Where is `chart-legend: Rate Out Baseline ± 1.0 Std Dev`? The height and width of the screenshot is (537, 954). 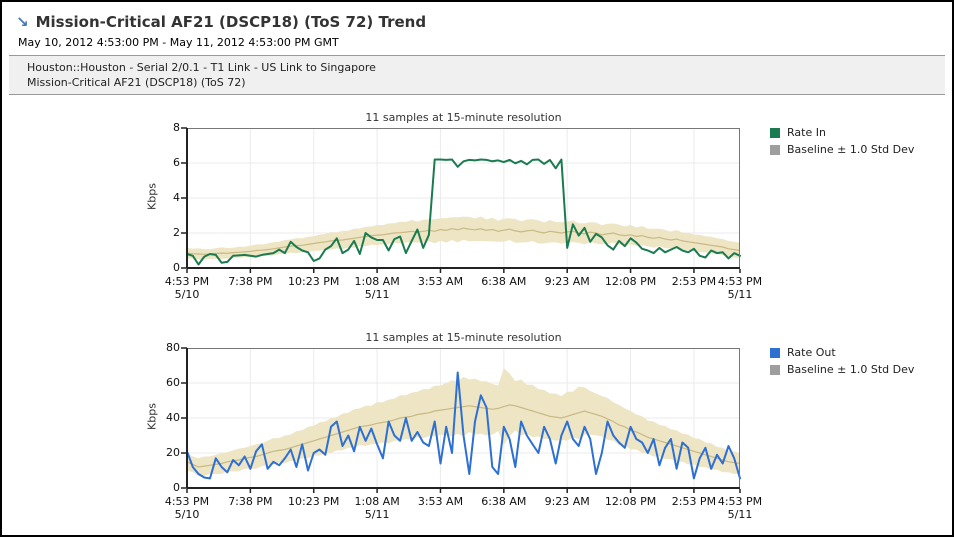
chart-legend: Rate Out Baseline ± 1.0 Std Dev is located at coordinates (842, 363).